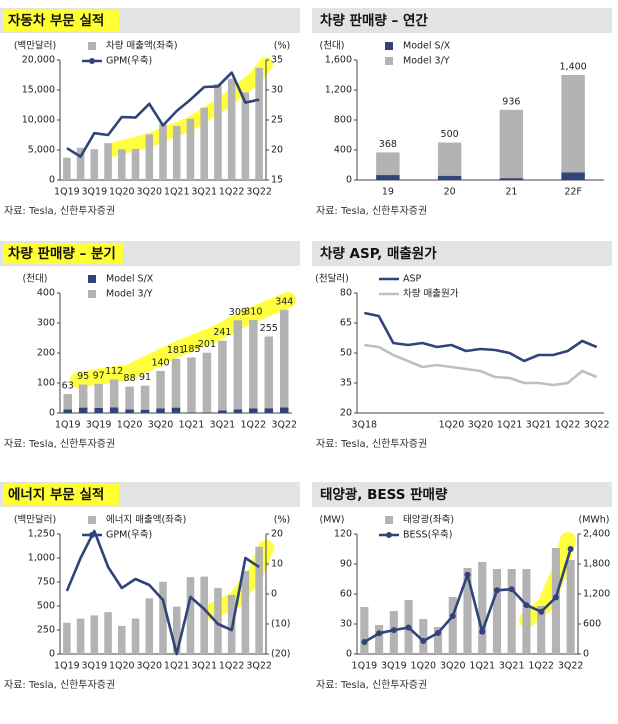 The image size is (618, 724). What do you see at coordinates (573, 192) in the screenshot?
I see `x-tick-label: 22F` at bounding box center [573, 192].